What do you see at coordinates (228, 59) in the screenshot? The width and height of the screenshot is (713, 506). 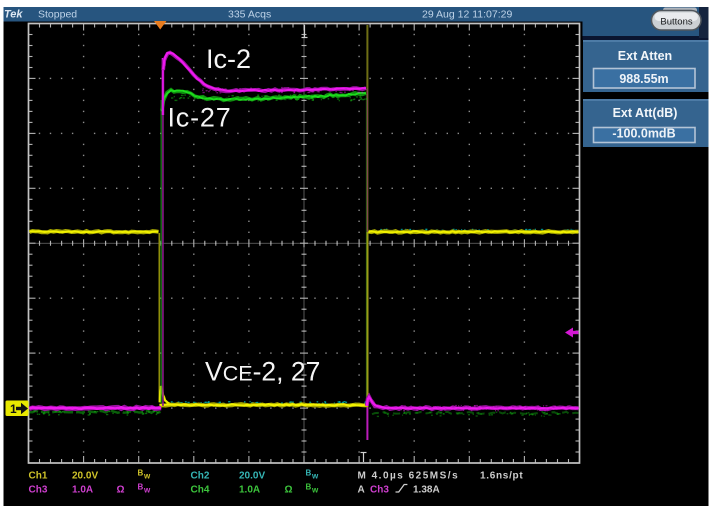 I see `svg-text: Ic-2` at bounding box center [228, 59].